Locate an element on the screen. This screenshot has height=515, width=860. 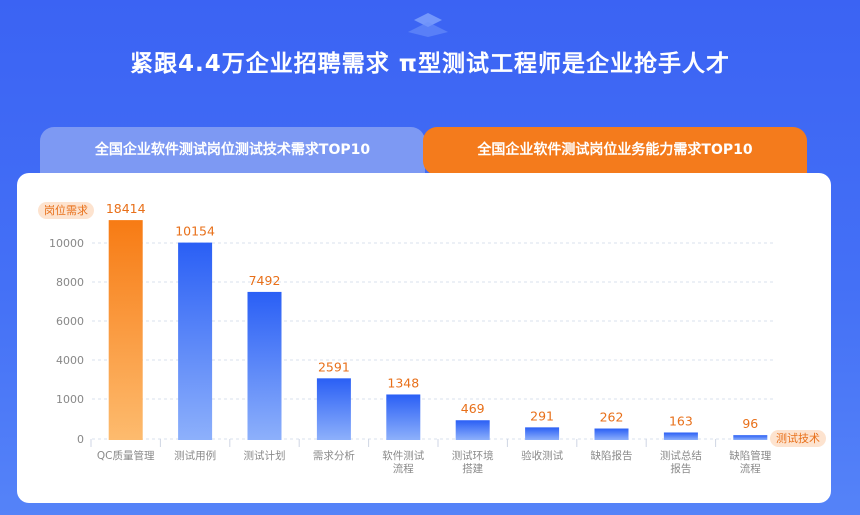
data-label: 469 is located at coordinates (473, 408).